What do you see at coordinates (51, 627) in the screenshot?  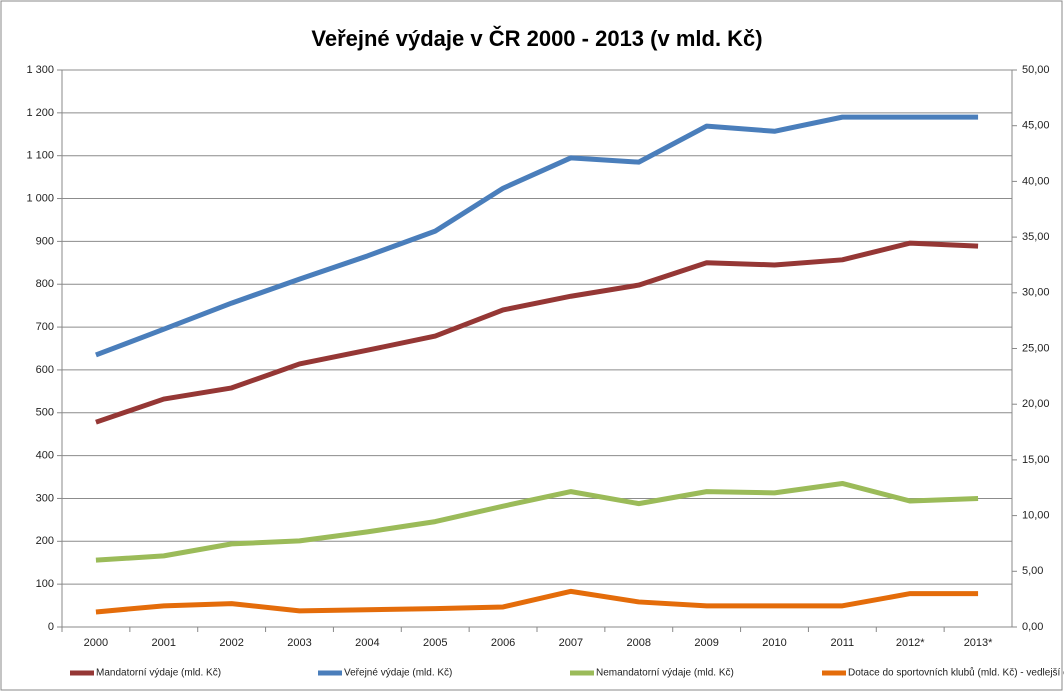 I see `y-tick-label: 0` at bounding box center [51, 627].